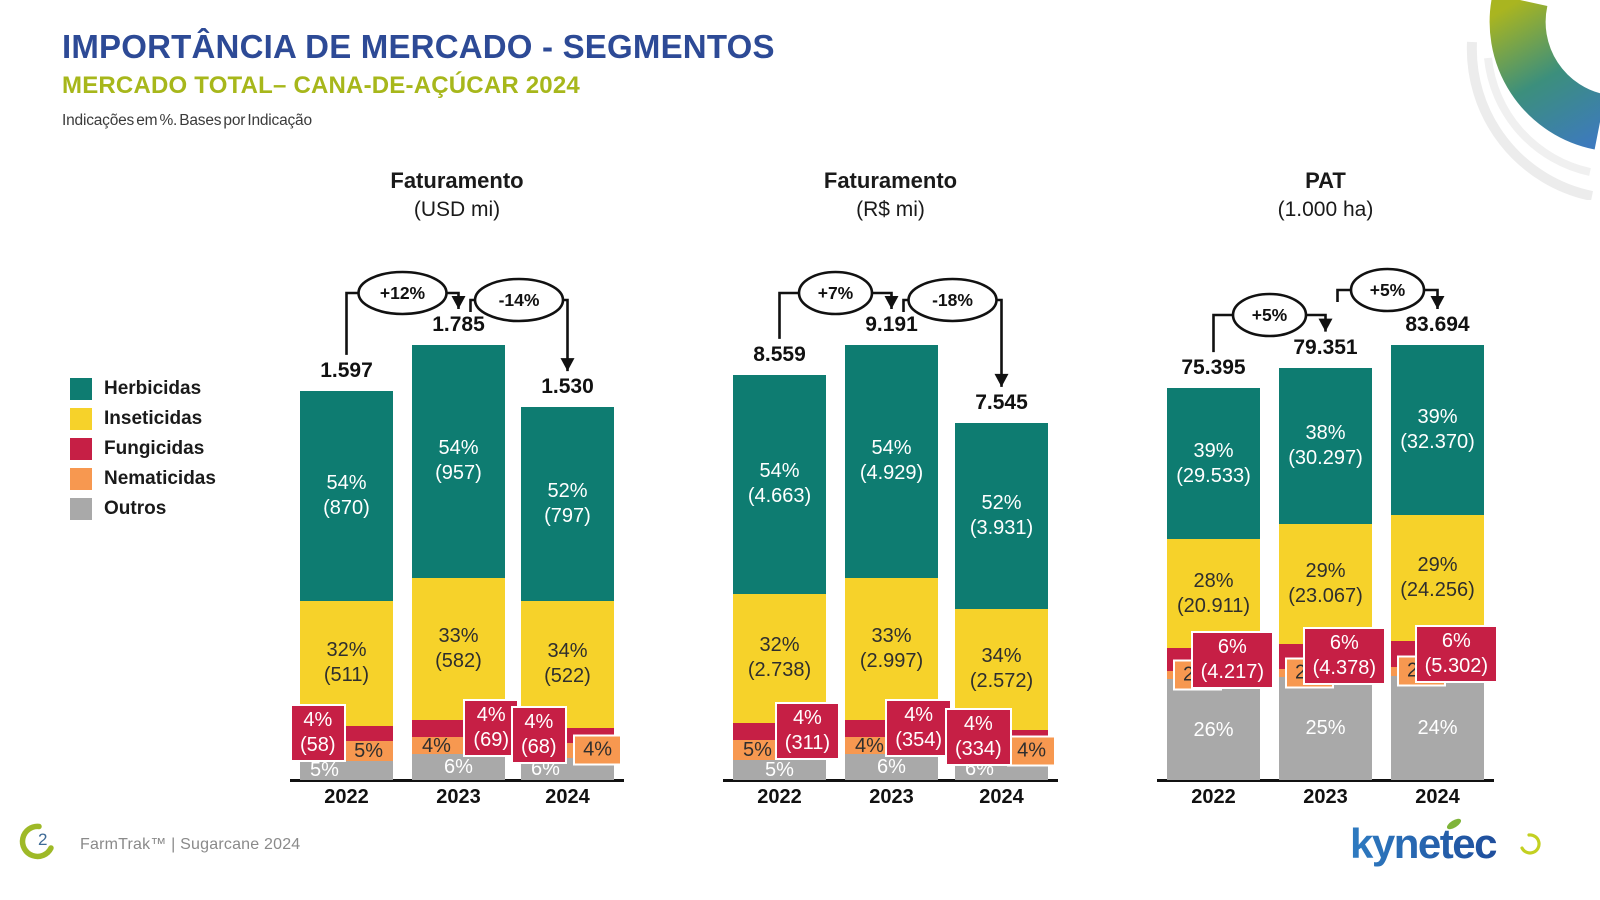 The image size is (1600, 900). I want to click on legend-item: Outros, so click(143, 509).